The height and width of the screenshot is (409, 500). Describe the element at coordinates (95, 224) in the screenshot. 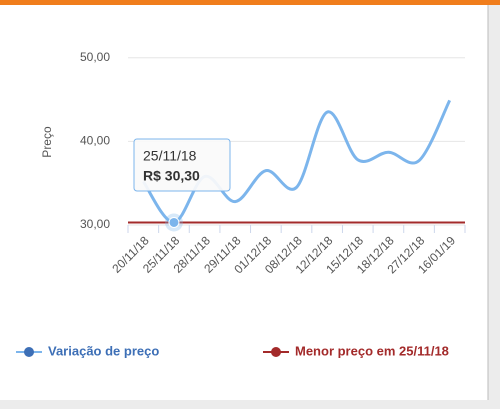

I see `y-tick-label: 30,00` at that location.